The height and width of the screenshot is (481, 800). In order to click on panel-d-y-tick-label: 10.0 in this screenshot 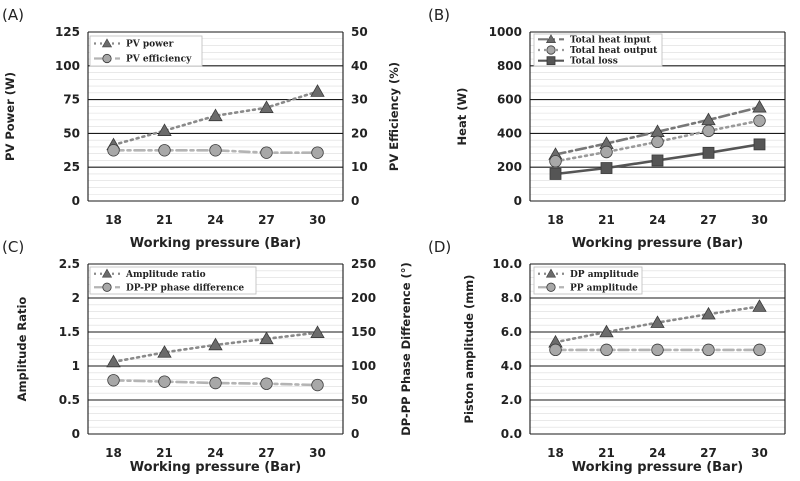, I will do `click(507, 264)`.